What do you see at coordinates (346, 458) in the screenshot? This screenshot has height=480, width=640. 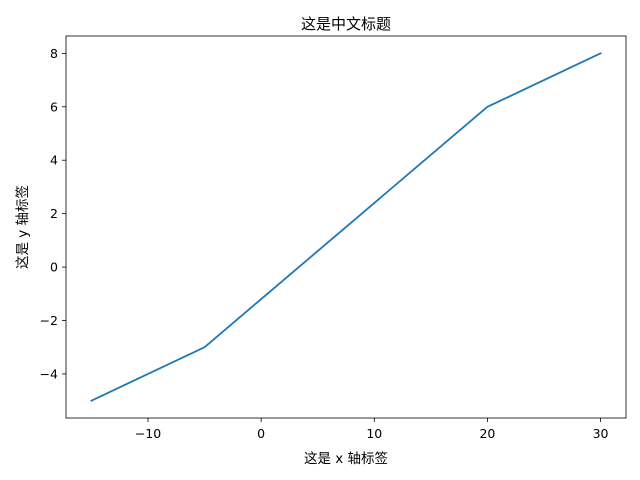 I see `x-axis-label: 这是 x 轴标签` at bounding box center [346, 458].